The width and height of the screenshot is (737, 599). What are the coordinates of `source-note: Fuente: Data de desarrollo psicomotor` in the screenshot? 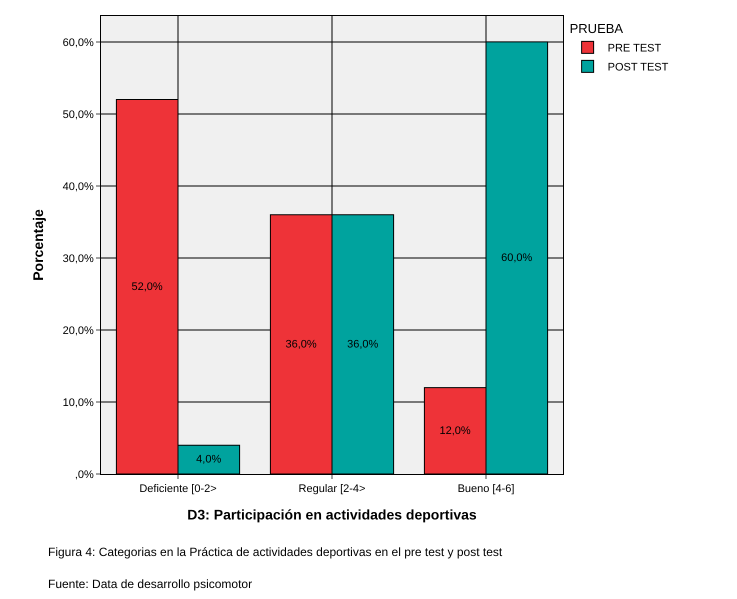 It's located at (150, 584).